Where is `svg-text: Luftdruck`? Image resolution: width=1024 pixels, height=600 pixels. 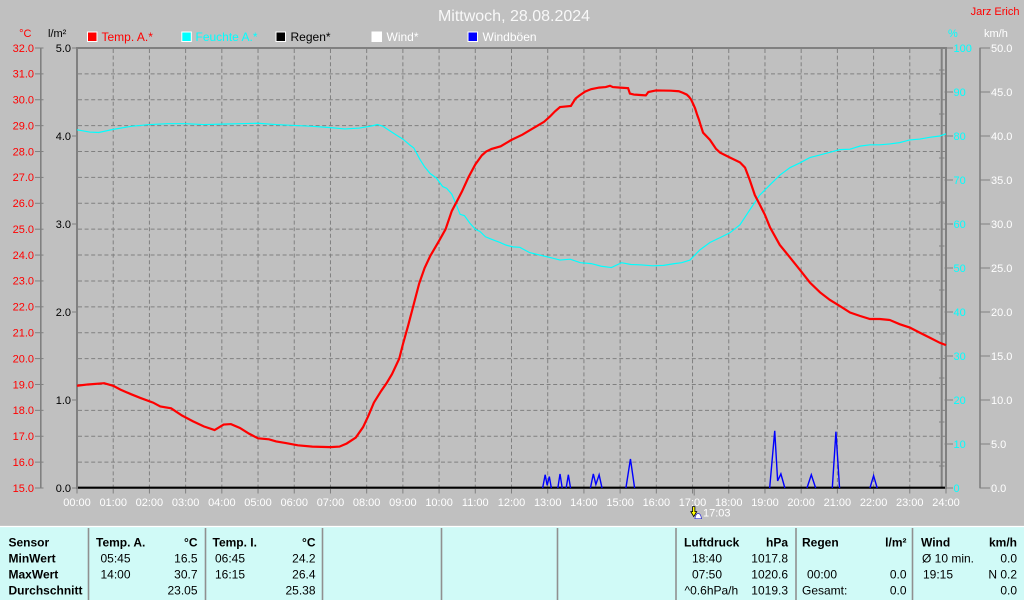 svg-text: Luftdruck is located at coordinates (712, 542).